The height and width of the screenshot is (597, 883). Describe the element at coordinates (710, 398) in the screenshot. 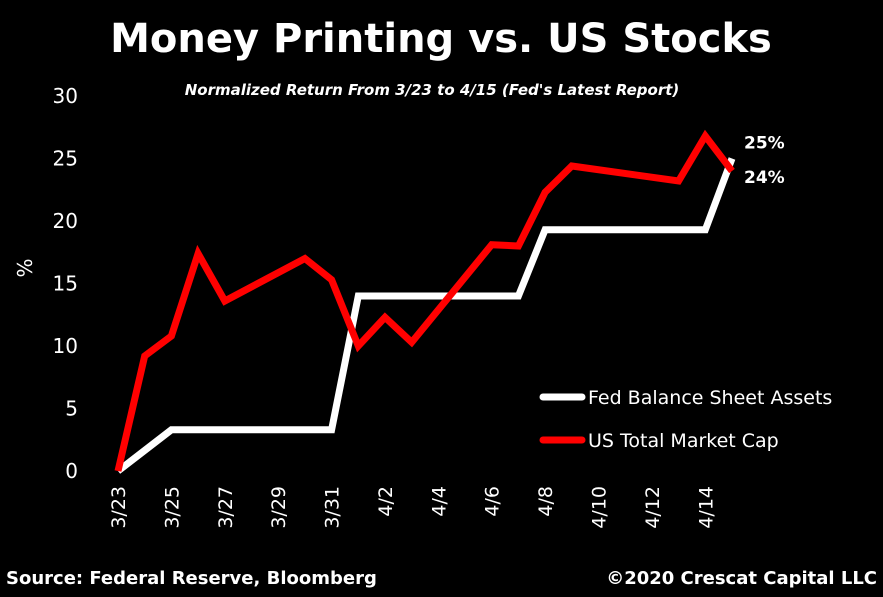

I see `legend-label-fed: Fed Balance Sheet Assets` at that location.